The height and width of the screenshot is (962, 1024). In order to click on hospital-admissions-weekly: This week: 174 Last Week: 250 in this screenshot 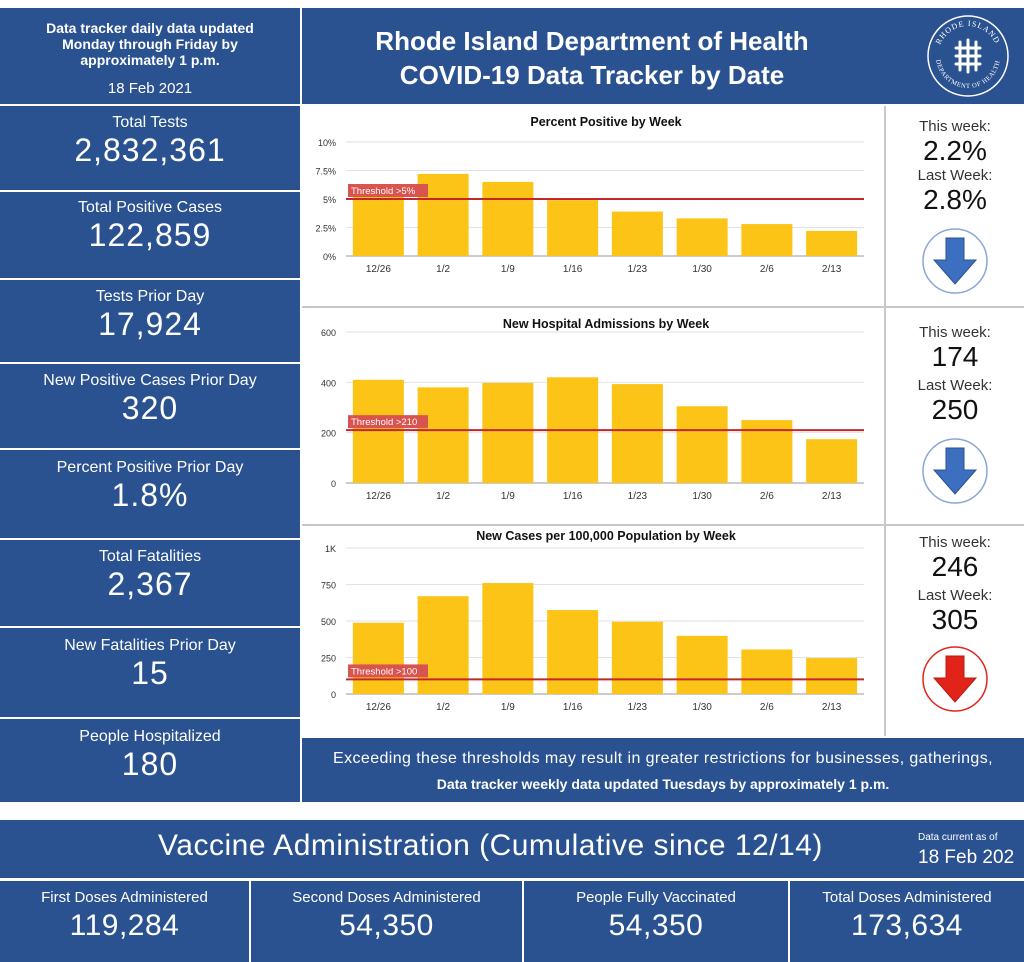, I will do `click(955, 416)`.